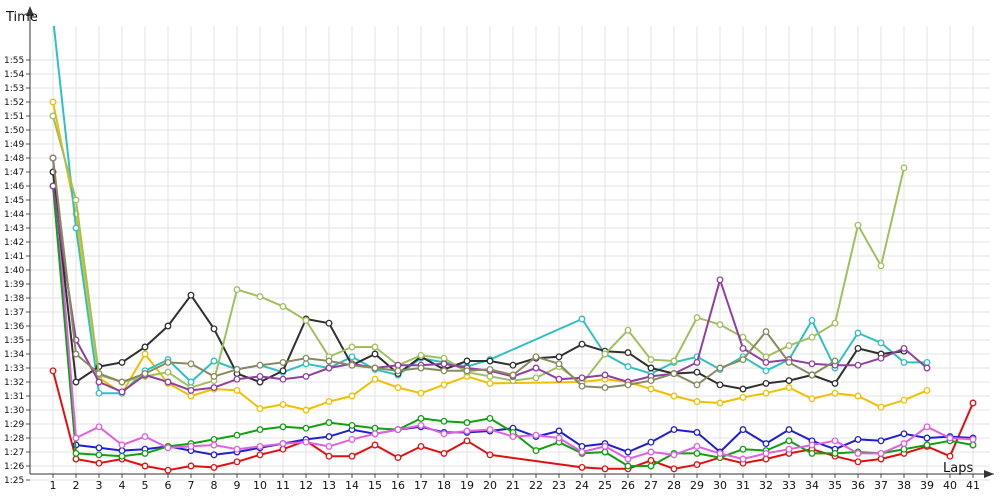 This screenshot has height=500, width=1000. I want to click on x-axis-arrow, so click(989, 474).